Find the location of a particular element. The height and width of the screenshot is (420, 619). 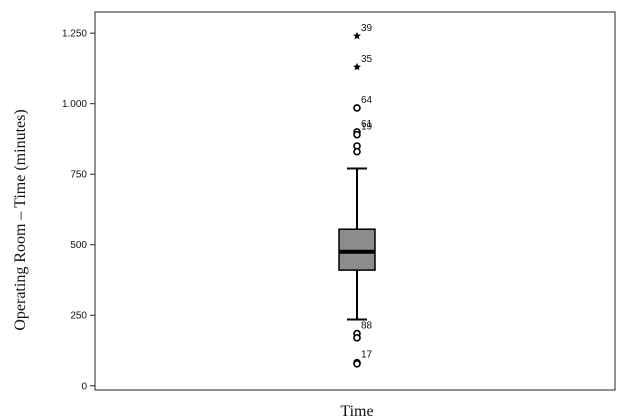

y-tick-label-2: 500 is located at coordinates (78, 245).